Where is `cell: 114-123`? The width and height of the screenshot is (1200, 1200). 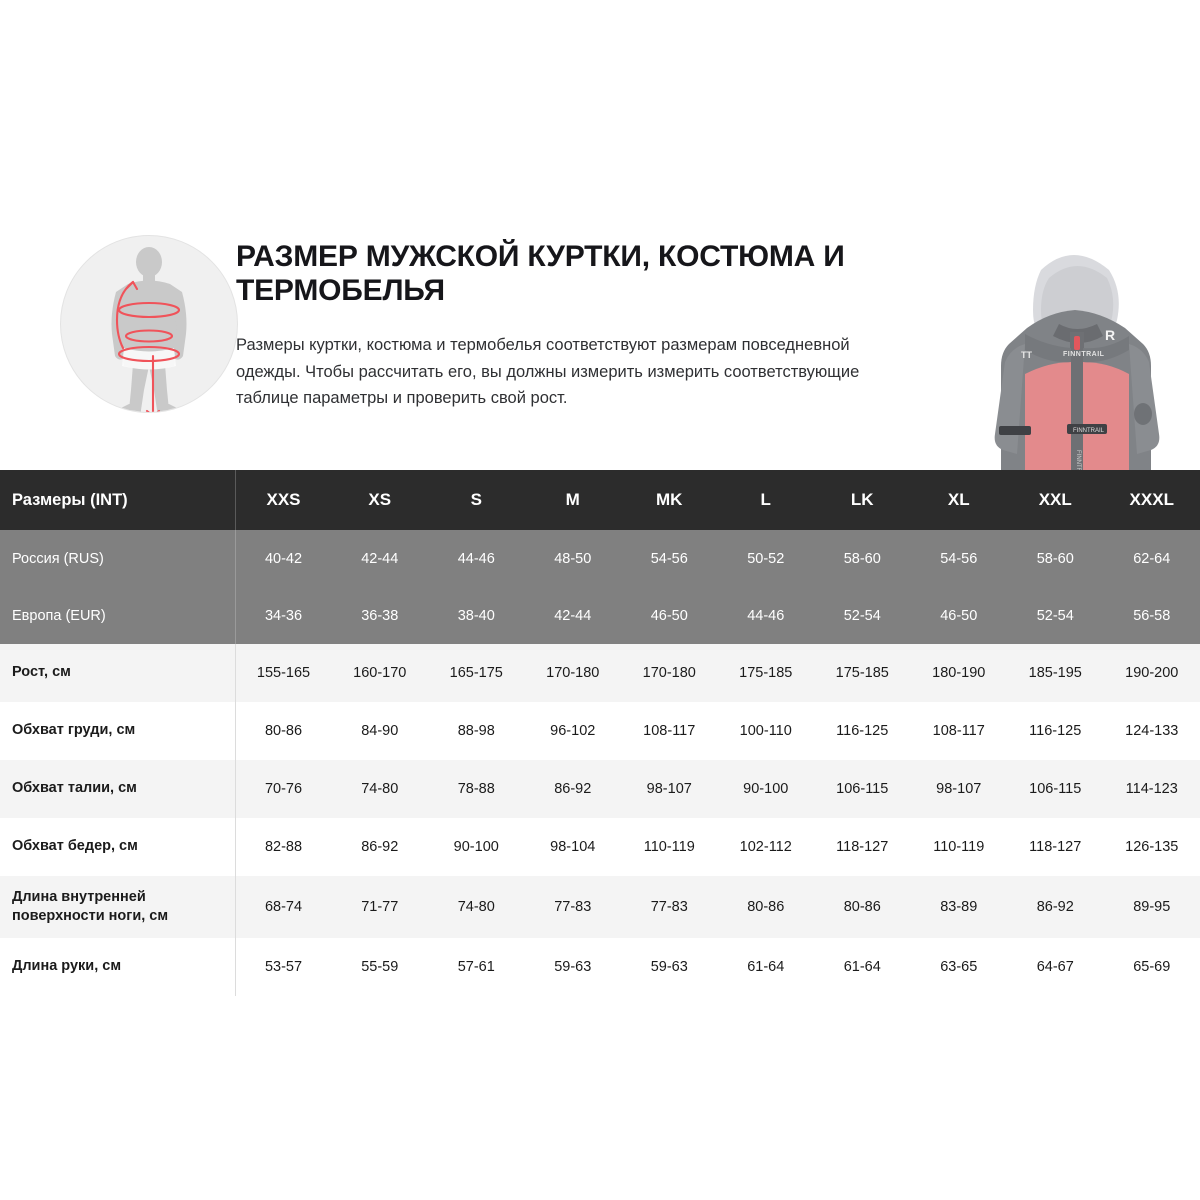 cell: 114-123 is located at coordinates (1151, 789).